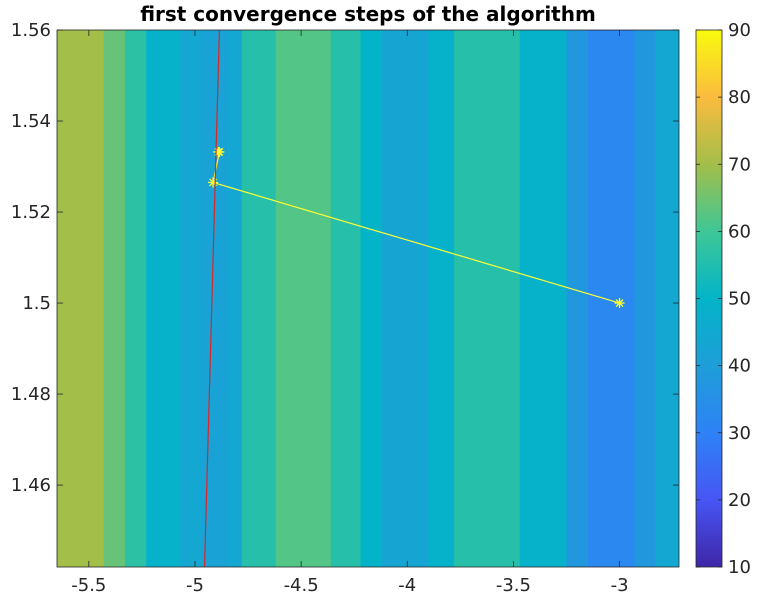 The width and height of the screenshot is (761, 599). I want to click on colorbar-tick-label: 30, so click(739, 433).